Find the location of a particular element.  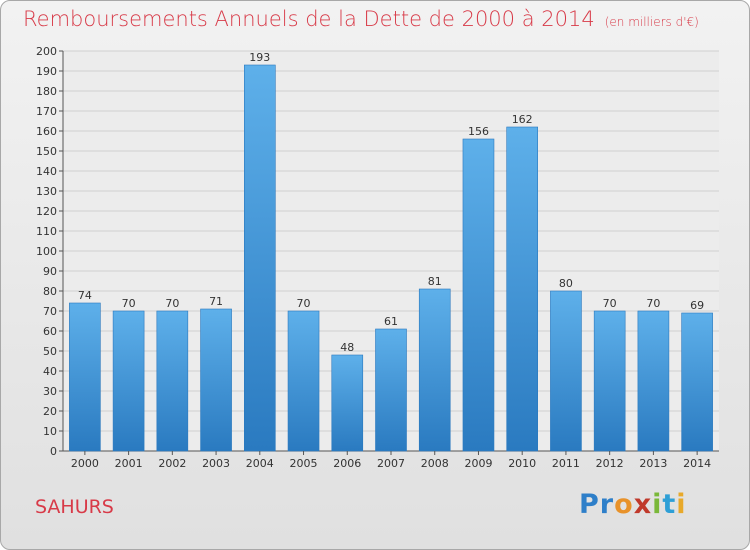

bar-value-label: 156 is located at coordinates (478, 131).